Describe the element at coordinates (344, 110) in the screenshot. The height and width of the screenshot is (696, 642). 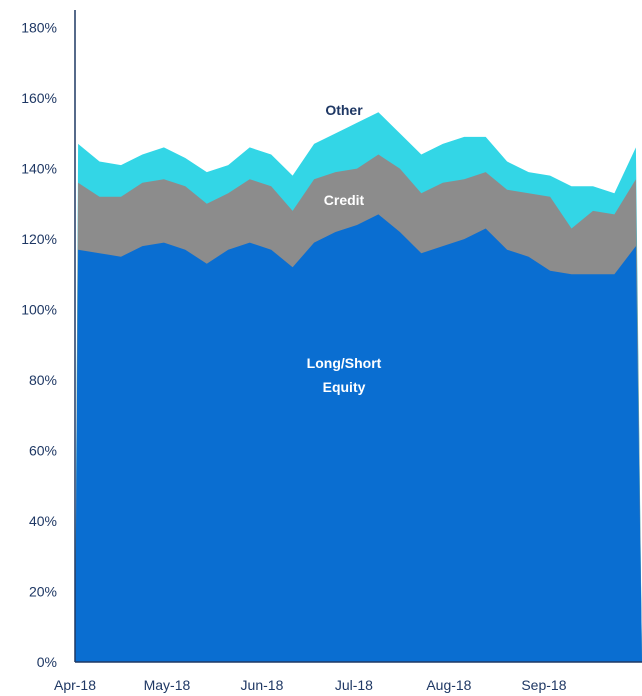
I see `annotation-other: Other` at that location.